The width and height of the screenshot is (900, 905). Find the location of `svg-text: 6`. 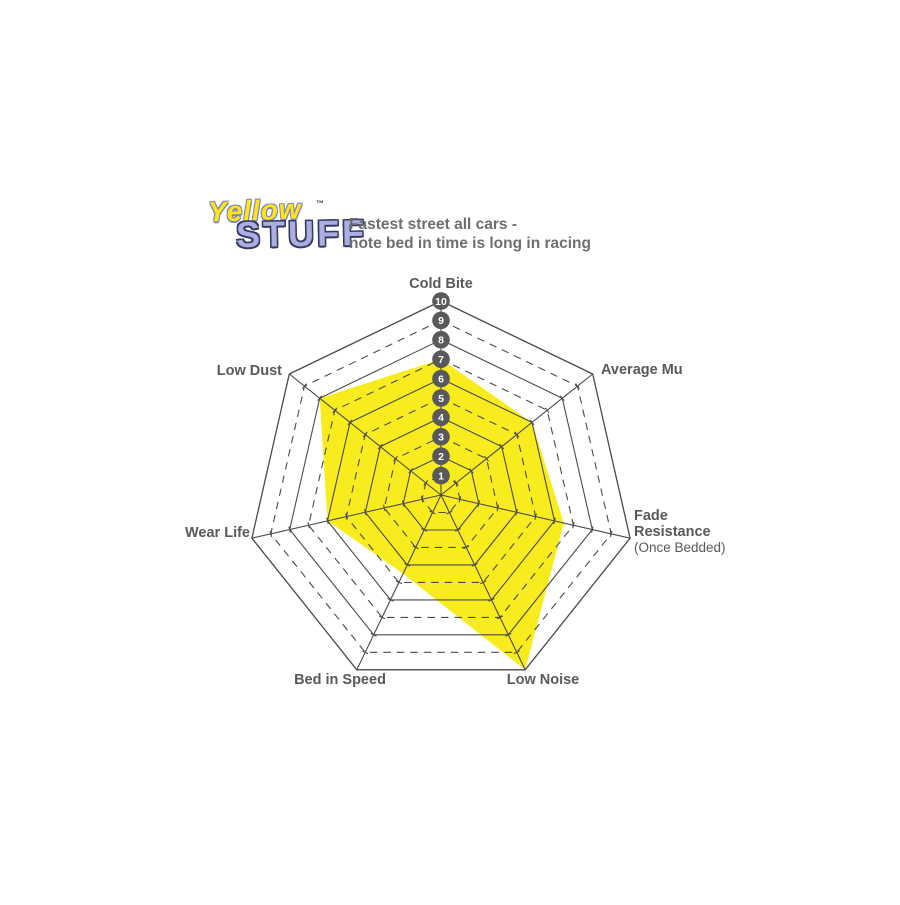

svg-text: 6 is located at coordinates (441, 379).